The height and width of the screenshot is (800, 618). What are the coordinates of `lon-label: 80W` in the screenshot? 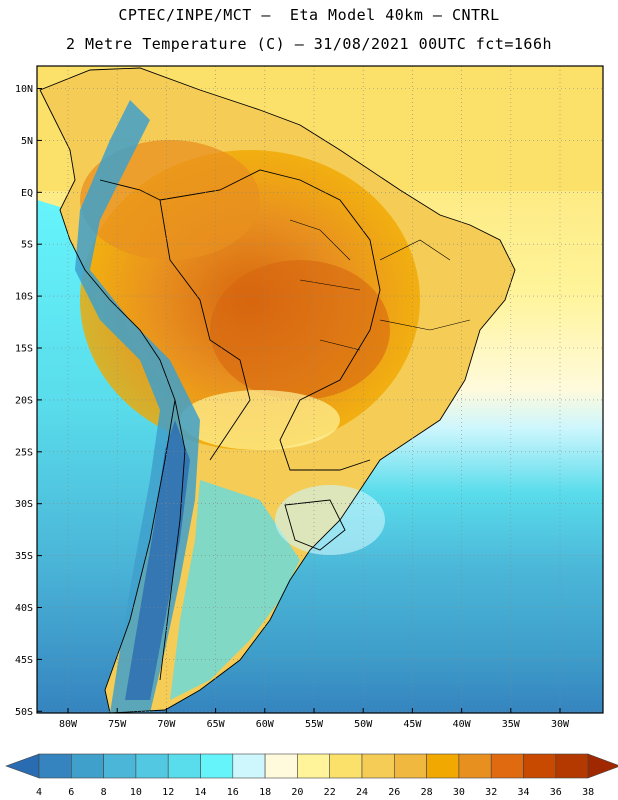 It's located at (68, 724).